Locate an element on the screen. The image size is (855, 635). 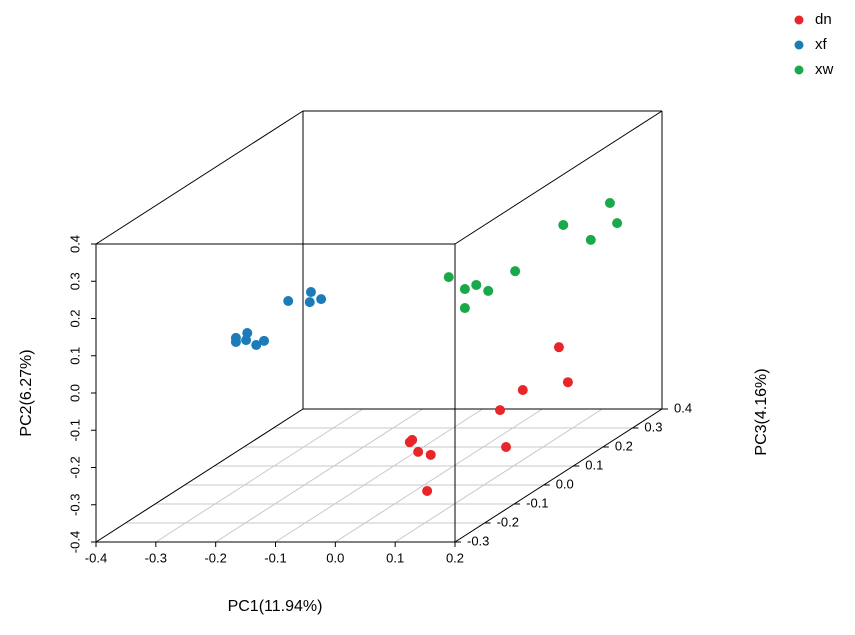
x-tick-label: -0.3 is located at coordinates (156, 557).